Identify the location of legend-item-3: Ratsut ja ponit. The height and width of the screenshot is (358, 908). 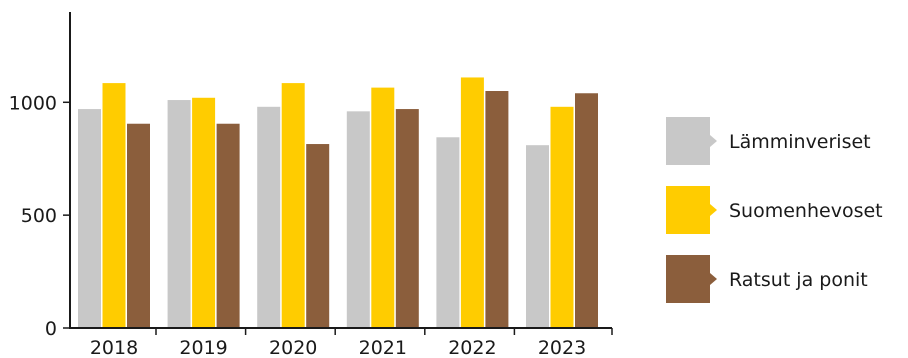
(767, 279).